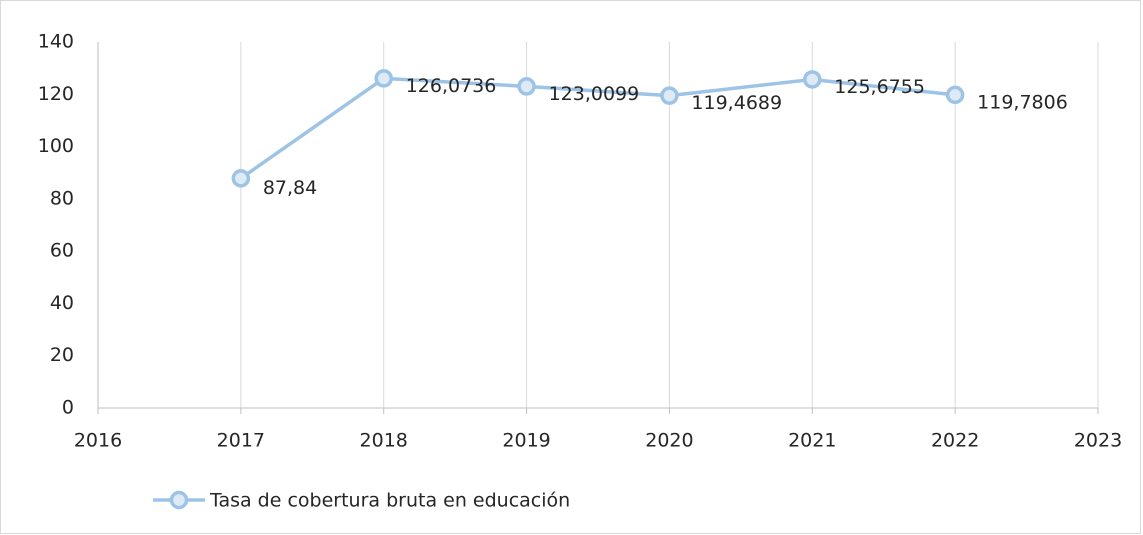 This screenshot has height=535, width=1143. I want to click on data-label: 119,7806, so click(1022, 102).